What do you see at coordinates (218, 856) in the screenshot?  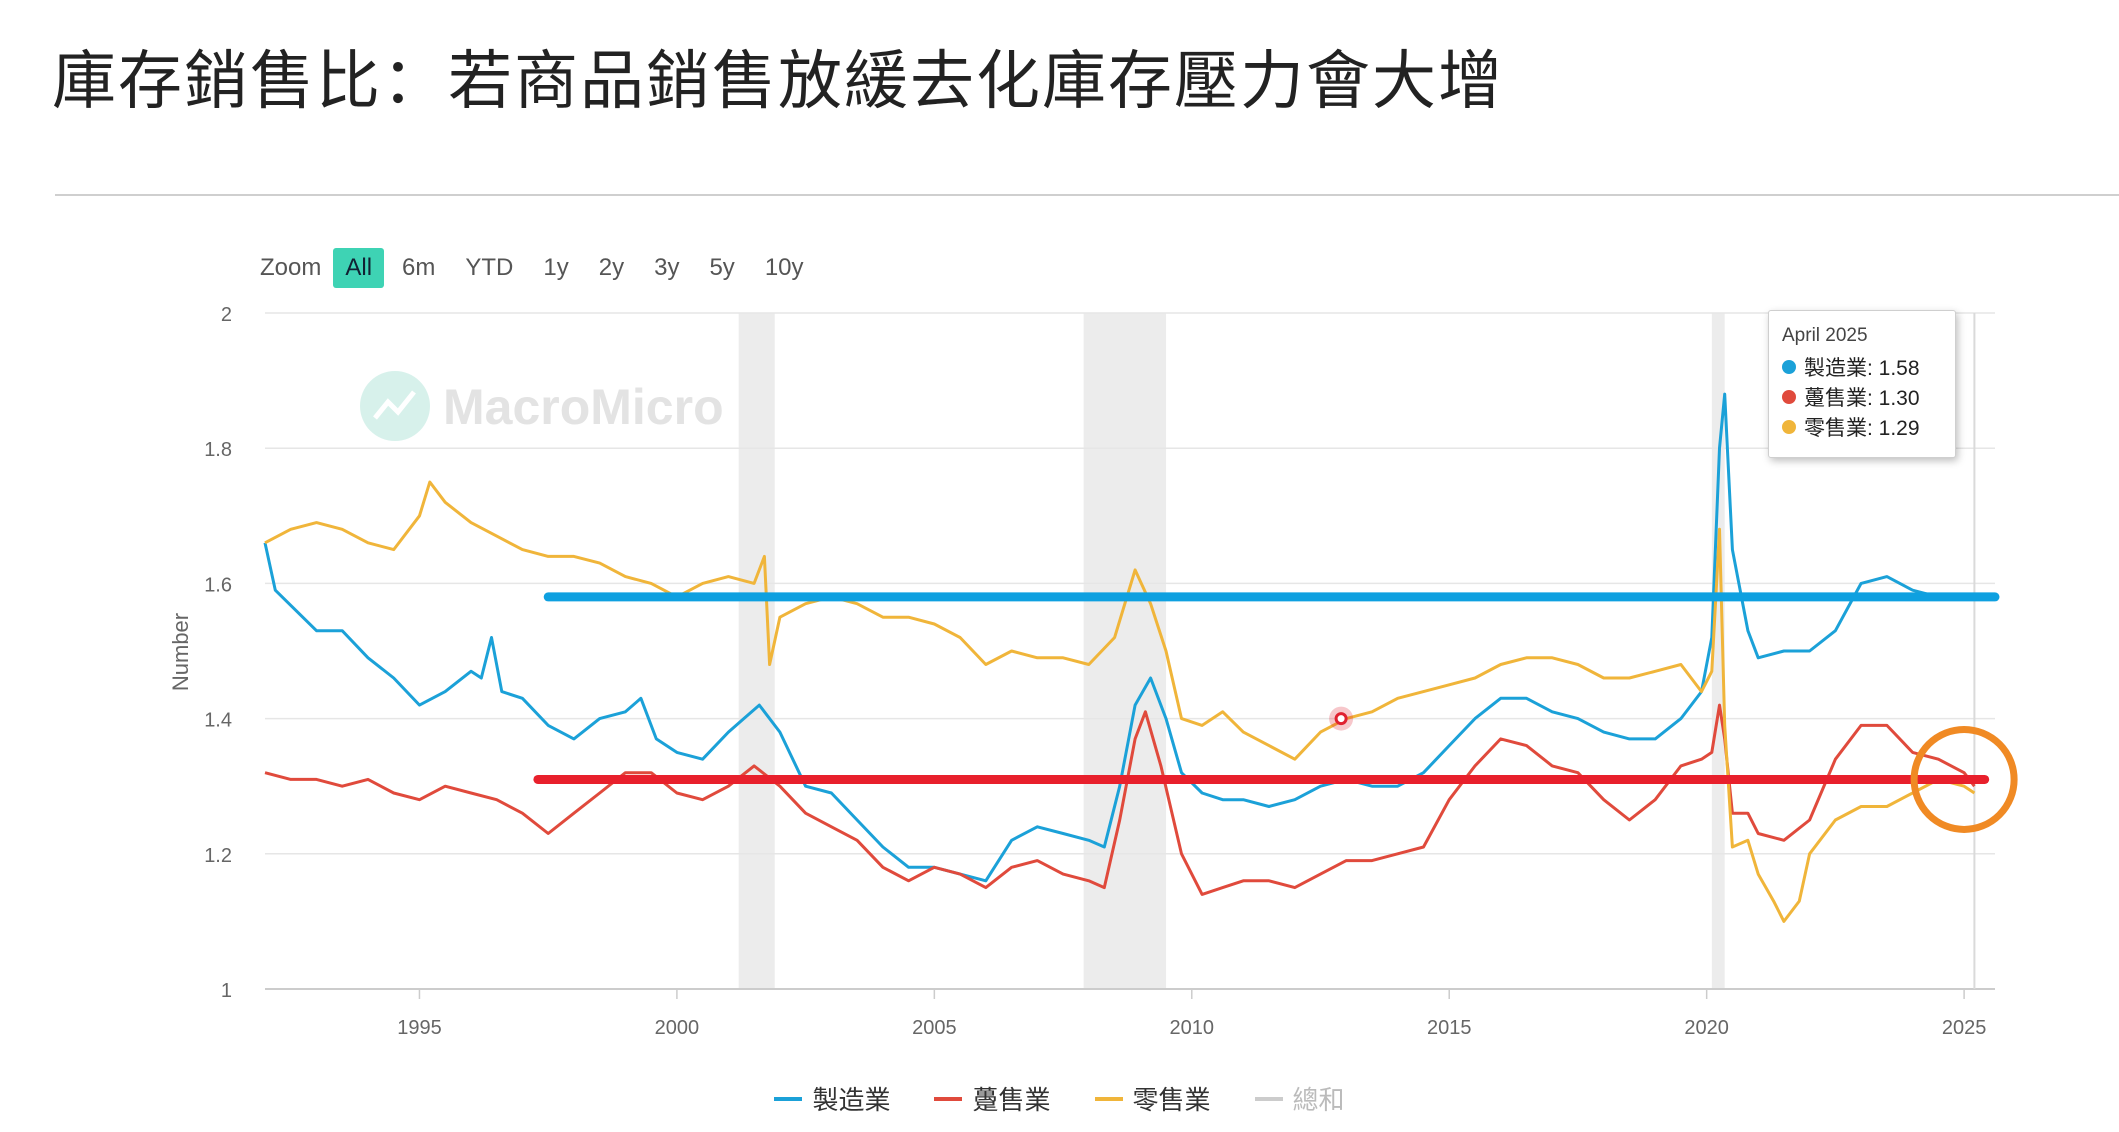 I see `y-tick-label: 1.2` at bounding box center [218, 856].